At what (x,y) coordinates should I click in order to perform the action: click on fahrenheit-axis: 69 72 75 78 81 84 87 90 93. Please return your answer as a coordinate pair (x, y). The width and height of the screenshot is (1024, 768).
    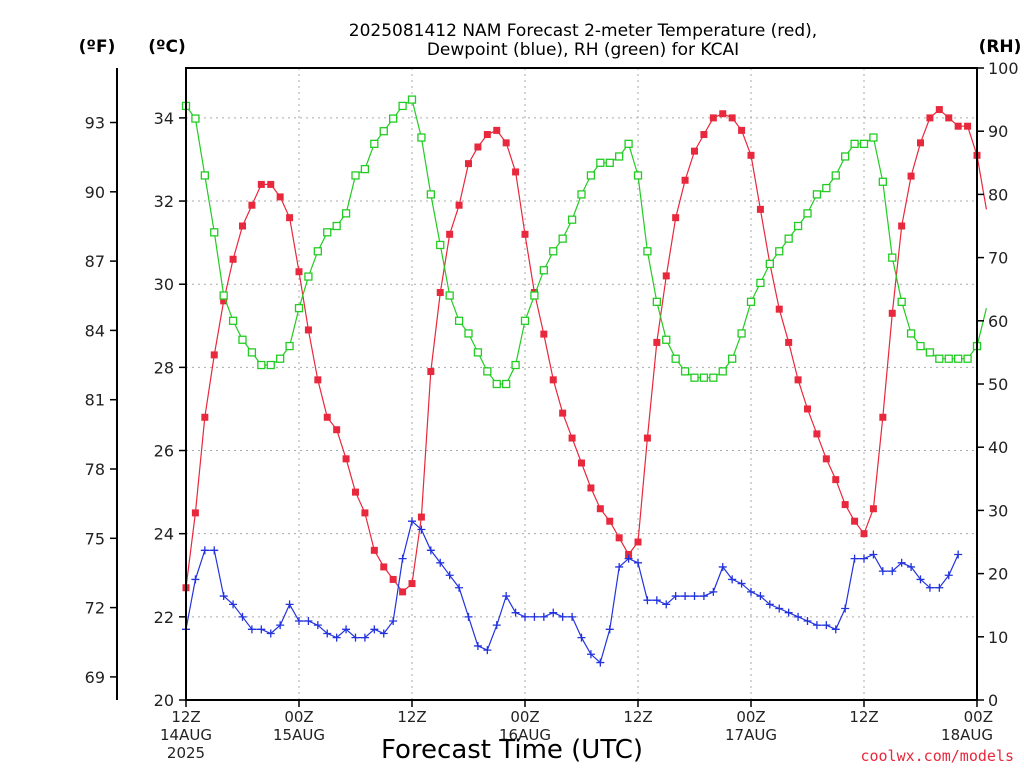
    Looking at the image, I should click on (101, 400).